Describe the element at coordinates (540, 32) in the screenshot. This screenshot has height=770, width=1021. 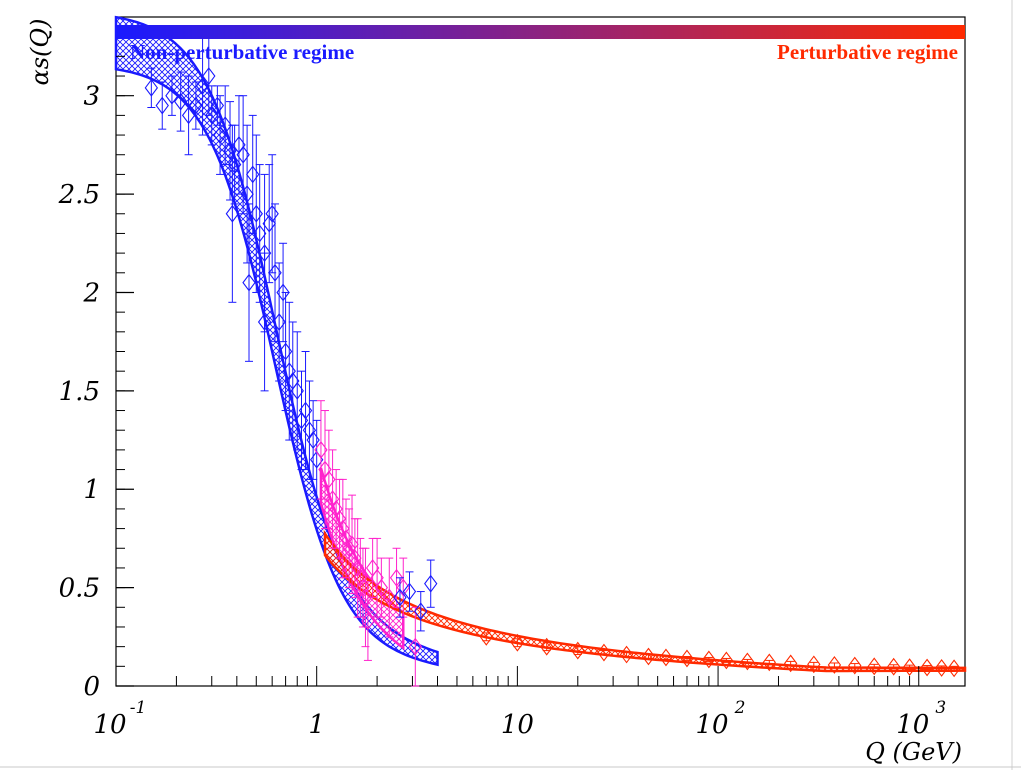
I see `regime-gradient-bar` at that location.